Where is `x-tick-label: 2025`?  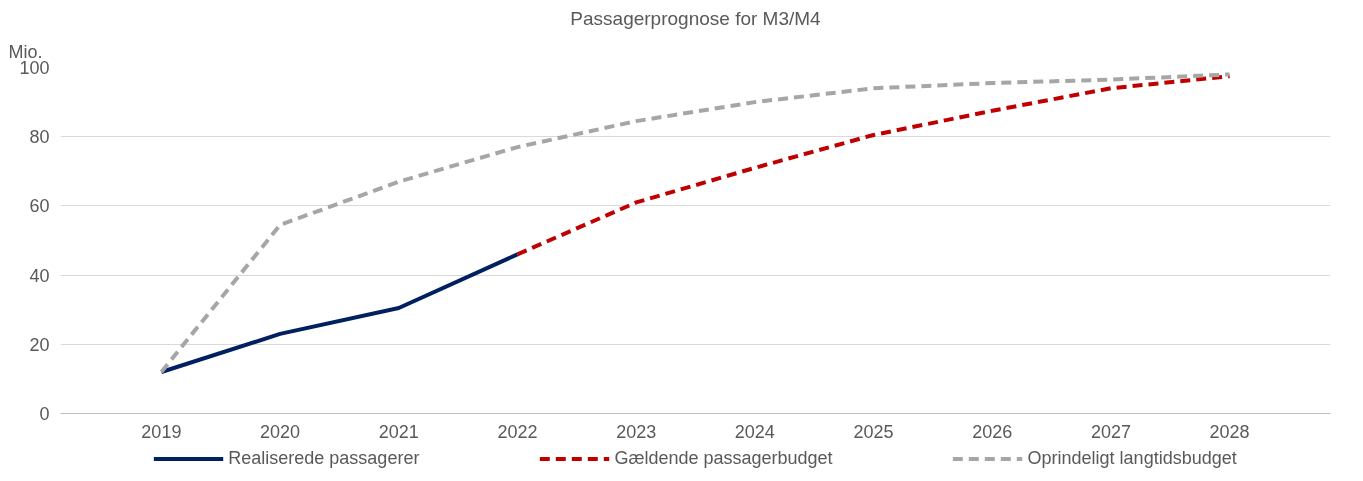 x-tick-label: 2025 is located at coordinates (873, 431).